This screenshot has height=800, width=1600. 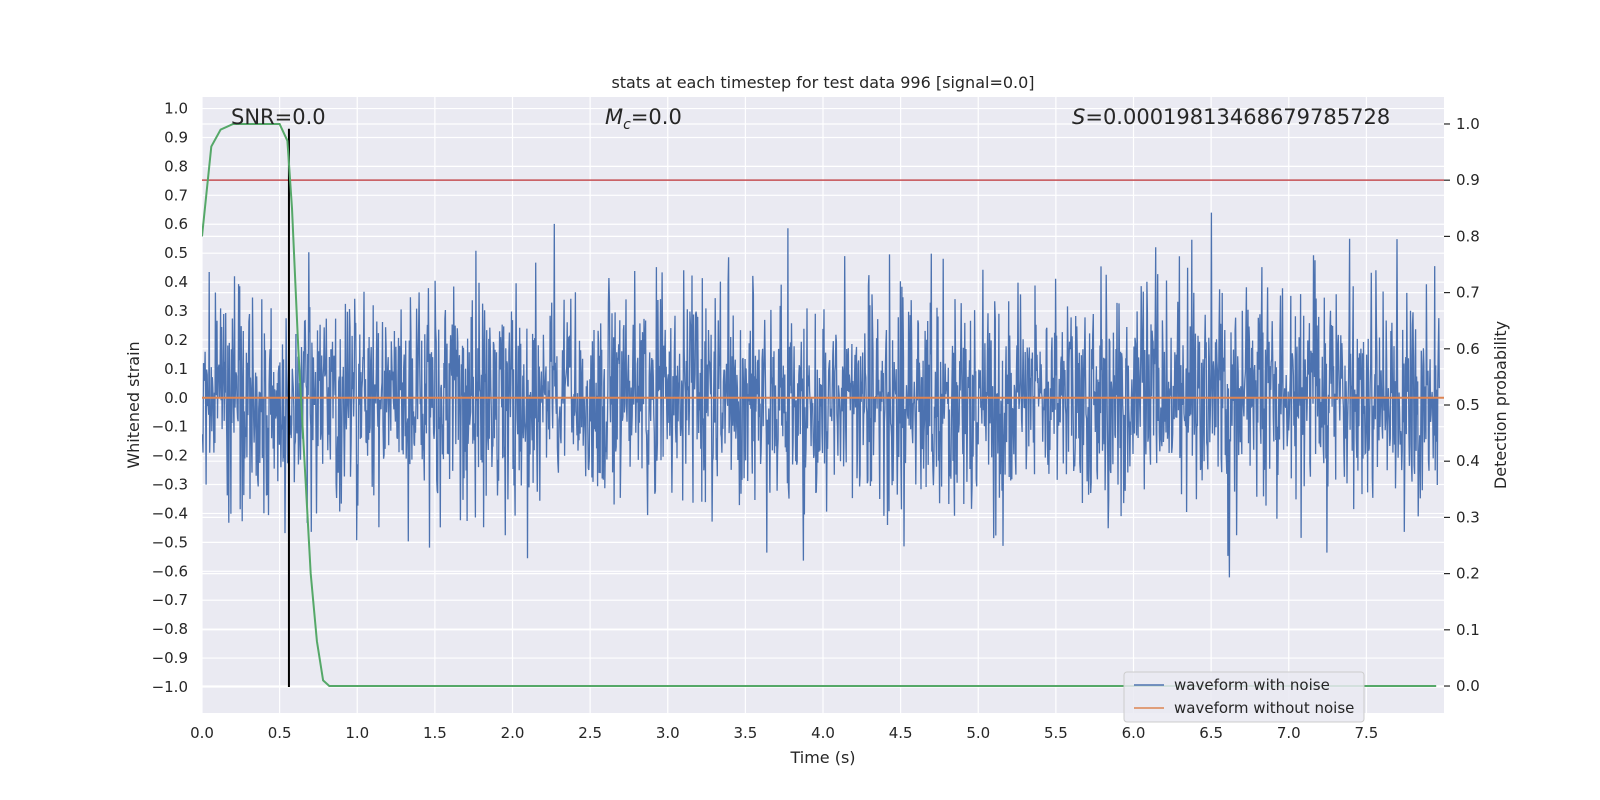 What do you see at coordinates (1468, 574) in the screenshot?
I see `y-right-tick-label: 0.2` at bounding box center [1468, 574].